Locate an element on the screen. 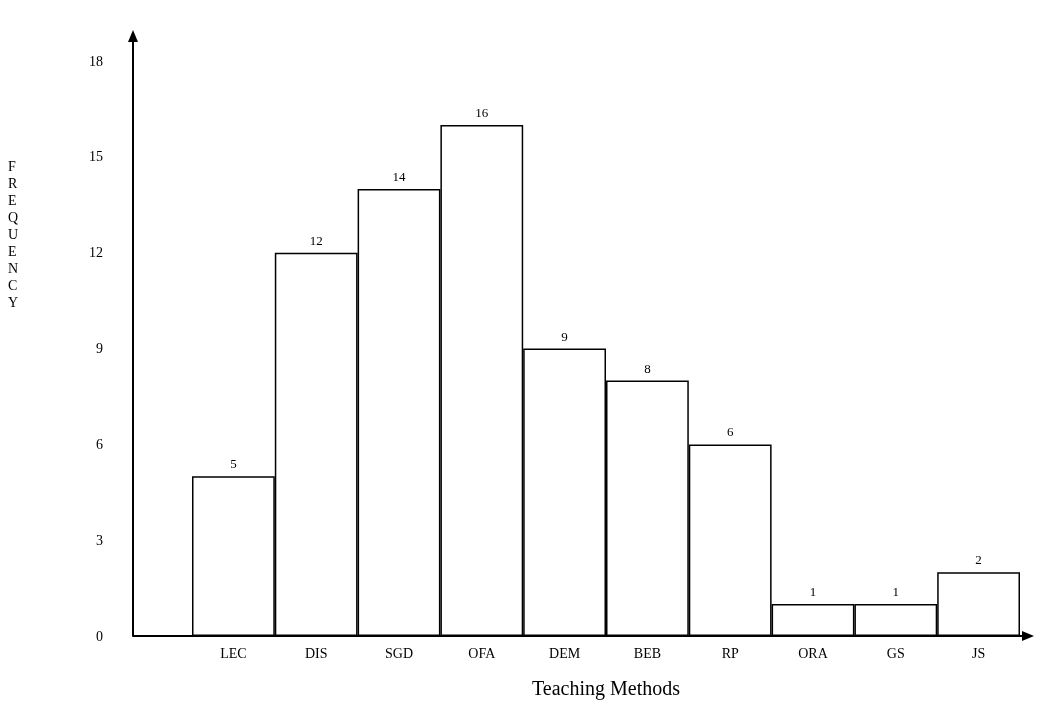  data-label: 14 is located at coordinates (399, 176).